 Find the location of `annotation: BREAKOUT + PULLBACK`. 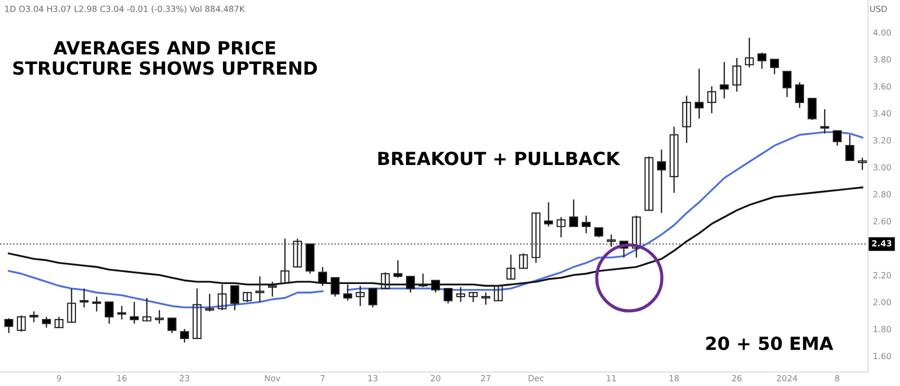

annotation: BREAKOUT + PULLBACK is located at coordinates (499, 159).